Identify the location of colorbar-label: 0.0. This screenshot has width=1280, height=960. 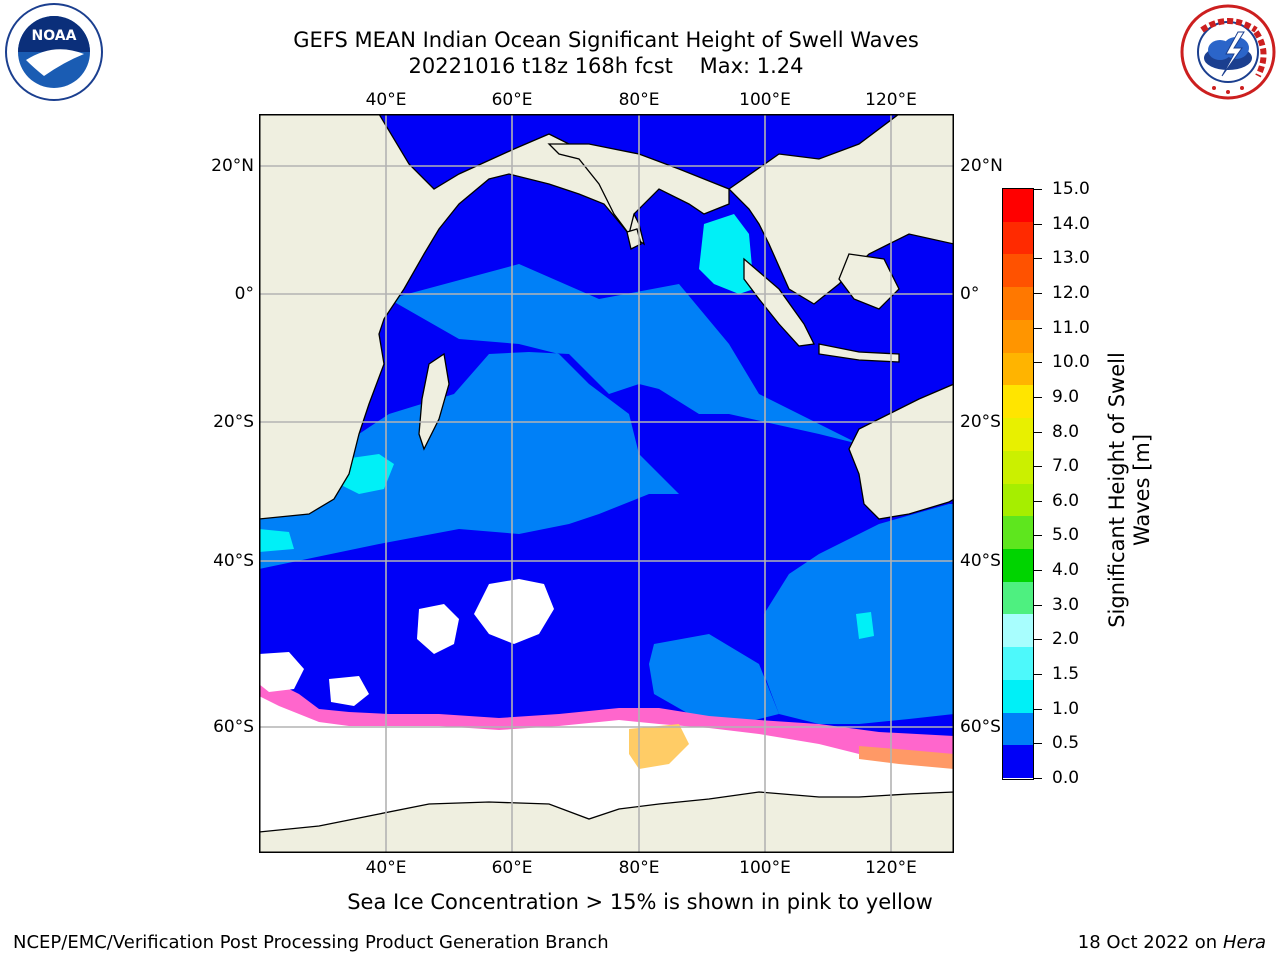
(1066, 778).